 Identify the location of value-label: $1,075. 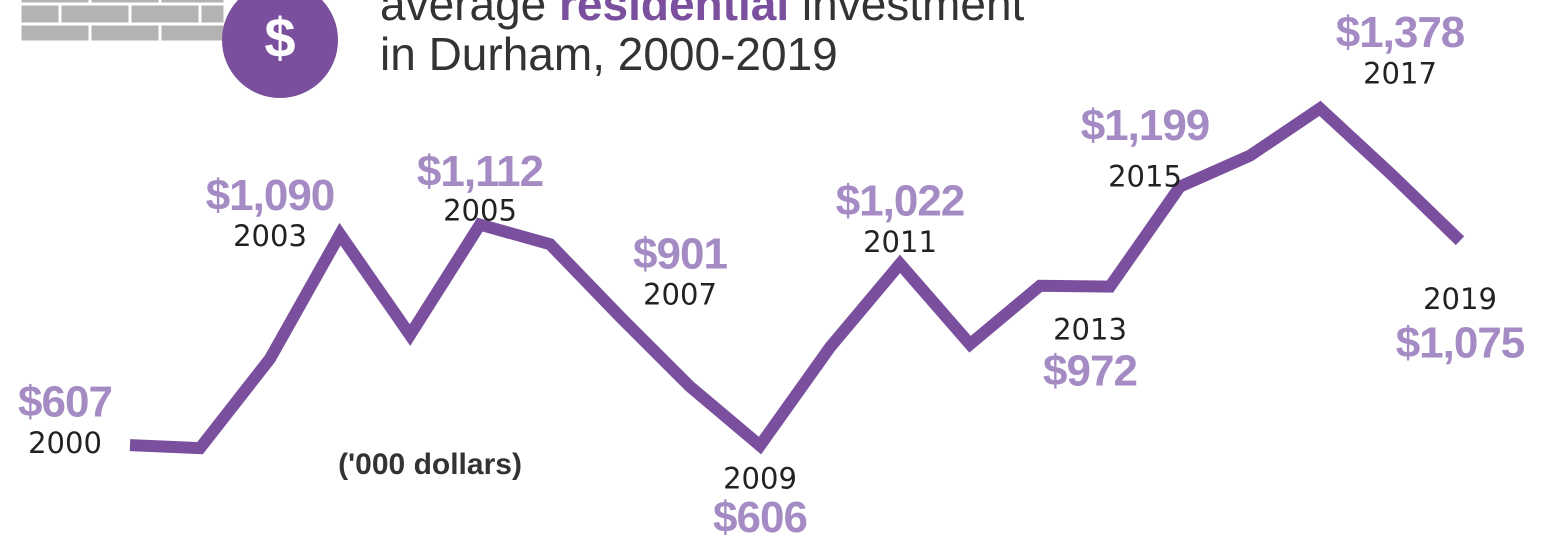
(1460, 342).